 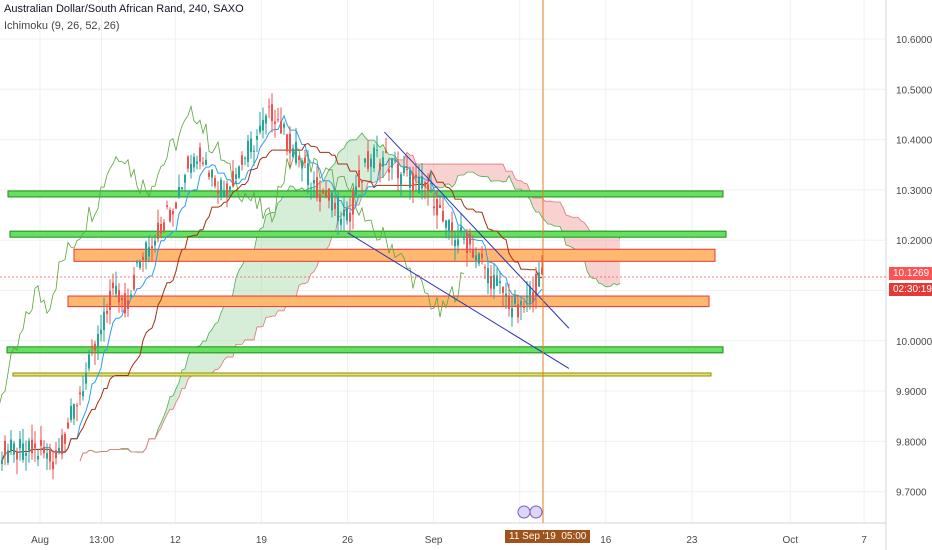 What do you see at coordinates (911, 493) in the screenshot?
I see `y-tick-label: 9.7000` at bounding box center [911, 493].